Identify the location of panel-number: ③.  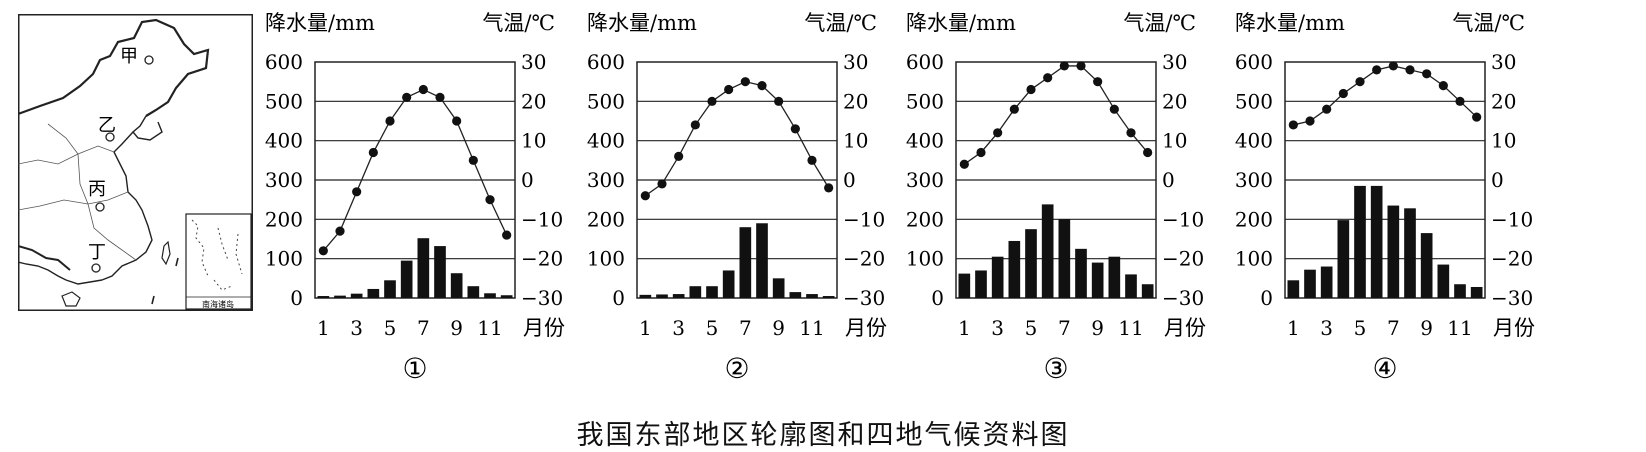
(1055, 368).